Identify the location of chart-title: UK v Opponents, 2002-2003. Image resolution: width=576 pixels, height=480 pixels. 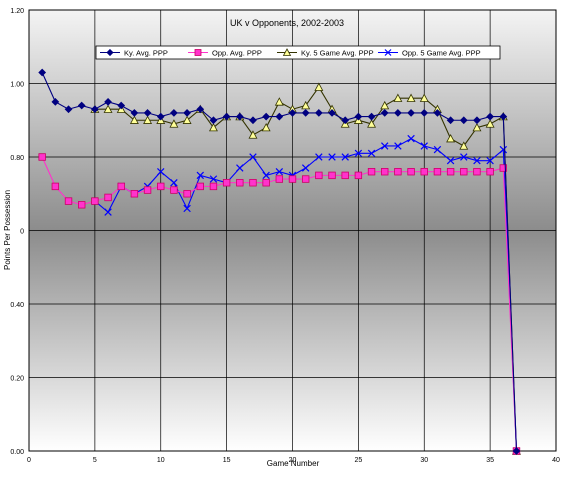
(287, 23).